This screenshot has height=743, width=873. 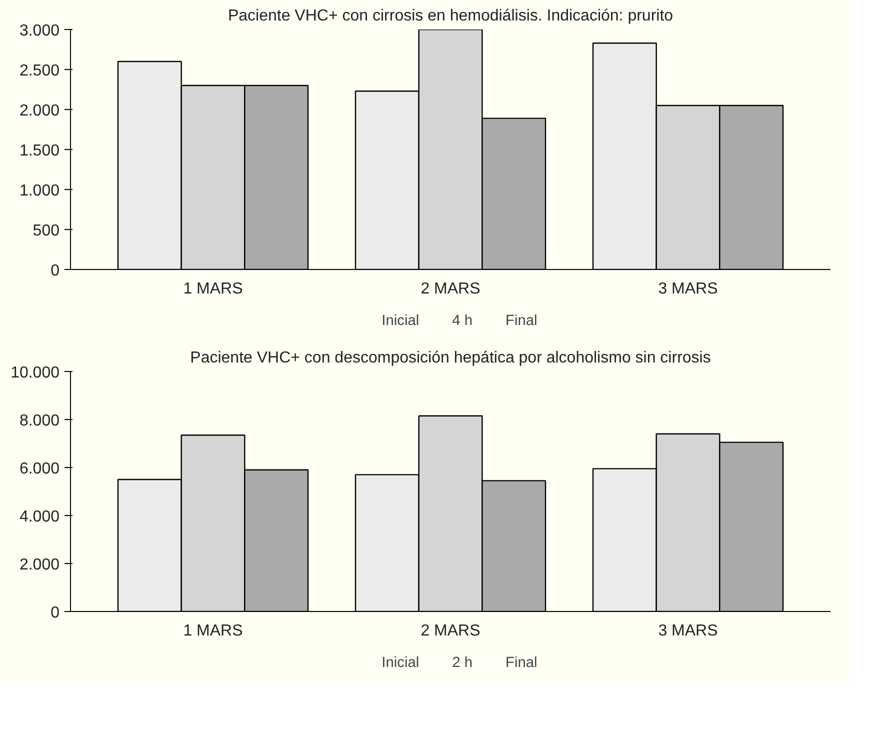 I want to click on y-tick-label: 4.000, so click(x=39, y=517).